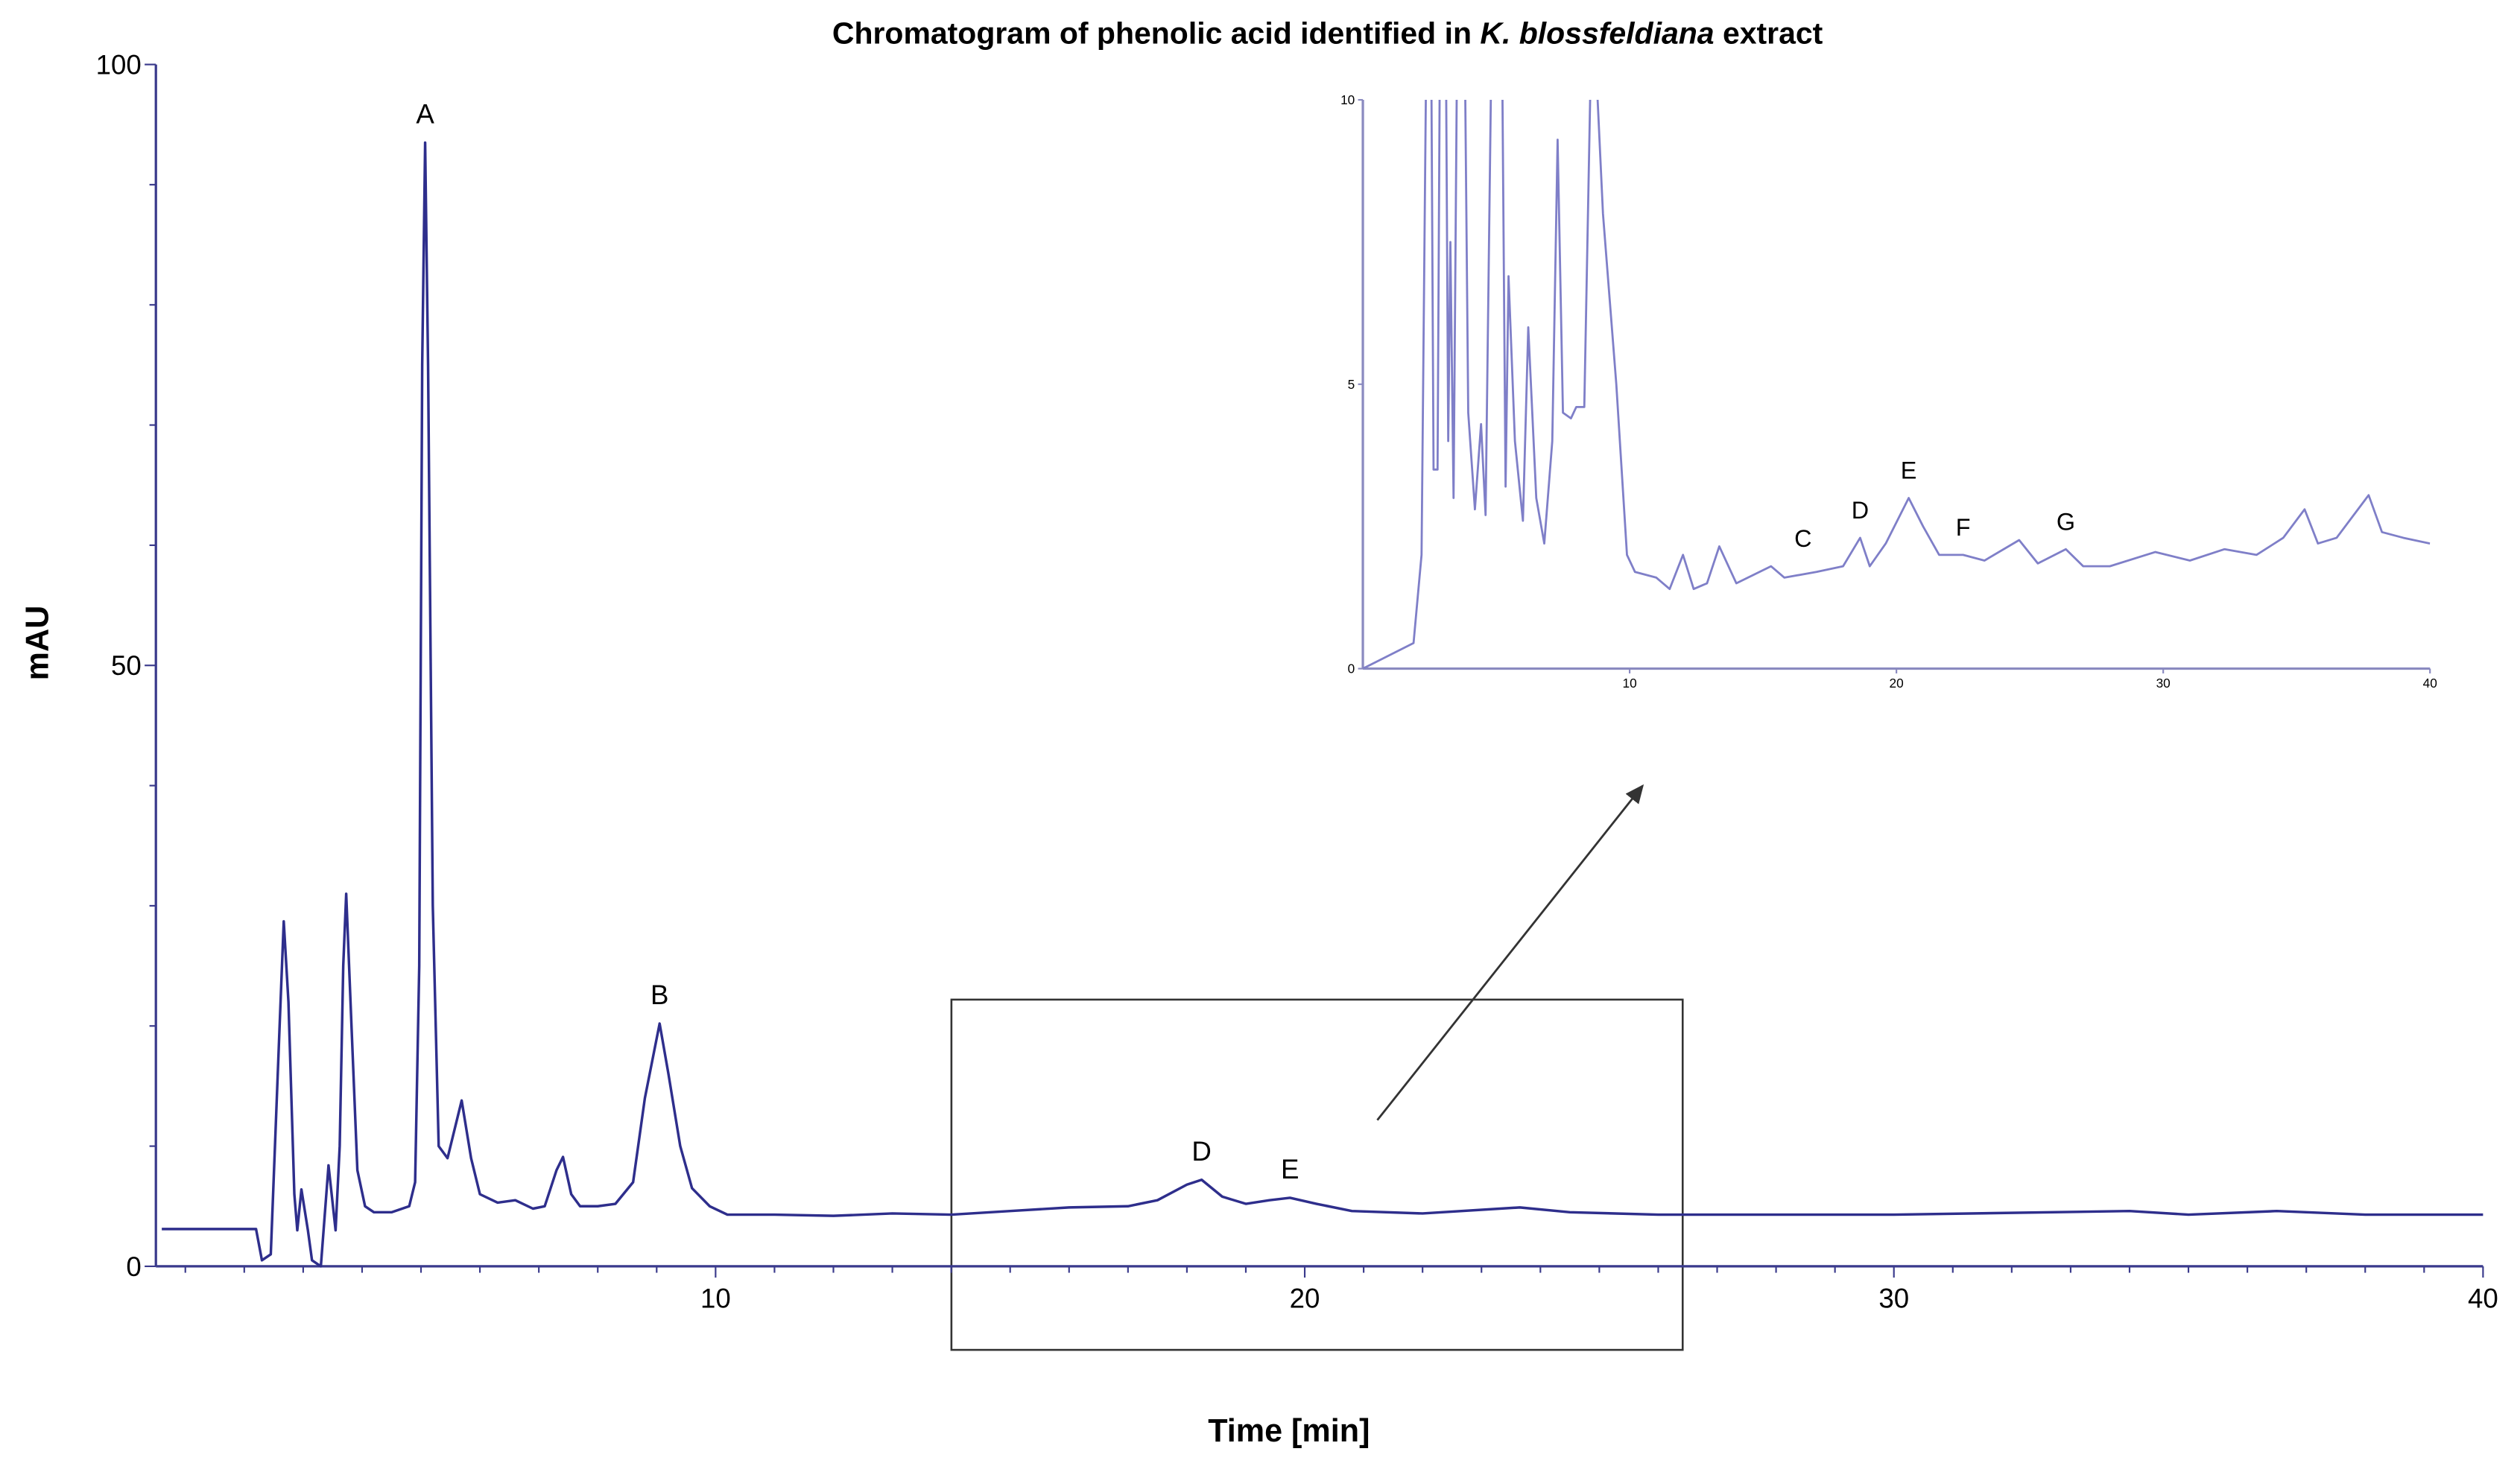  What do you see at coordinates (1963, 527) in the screenshot?
I see `peak-label: F` at bounding box center [1963, 527].